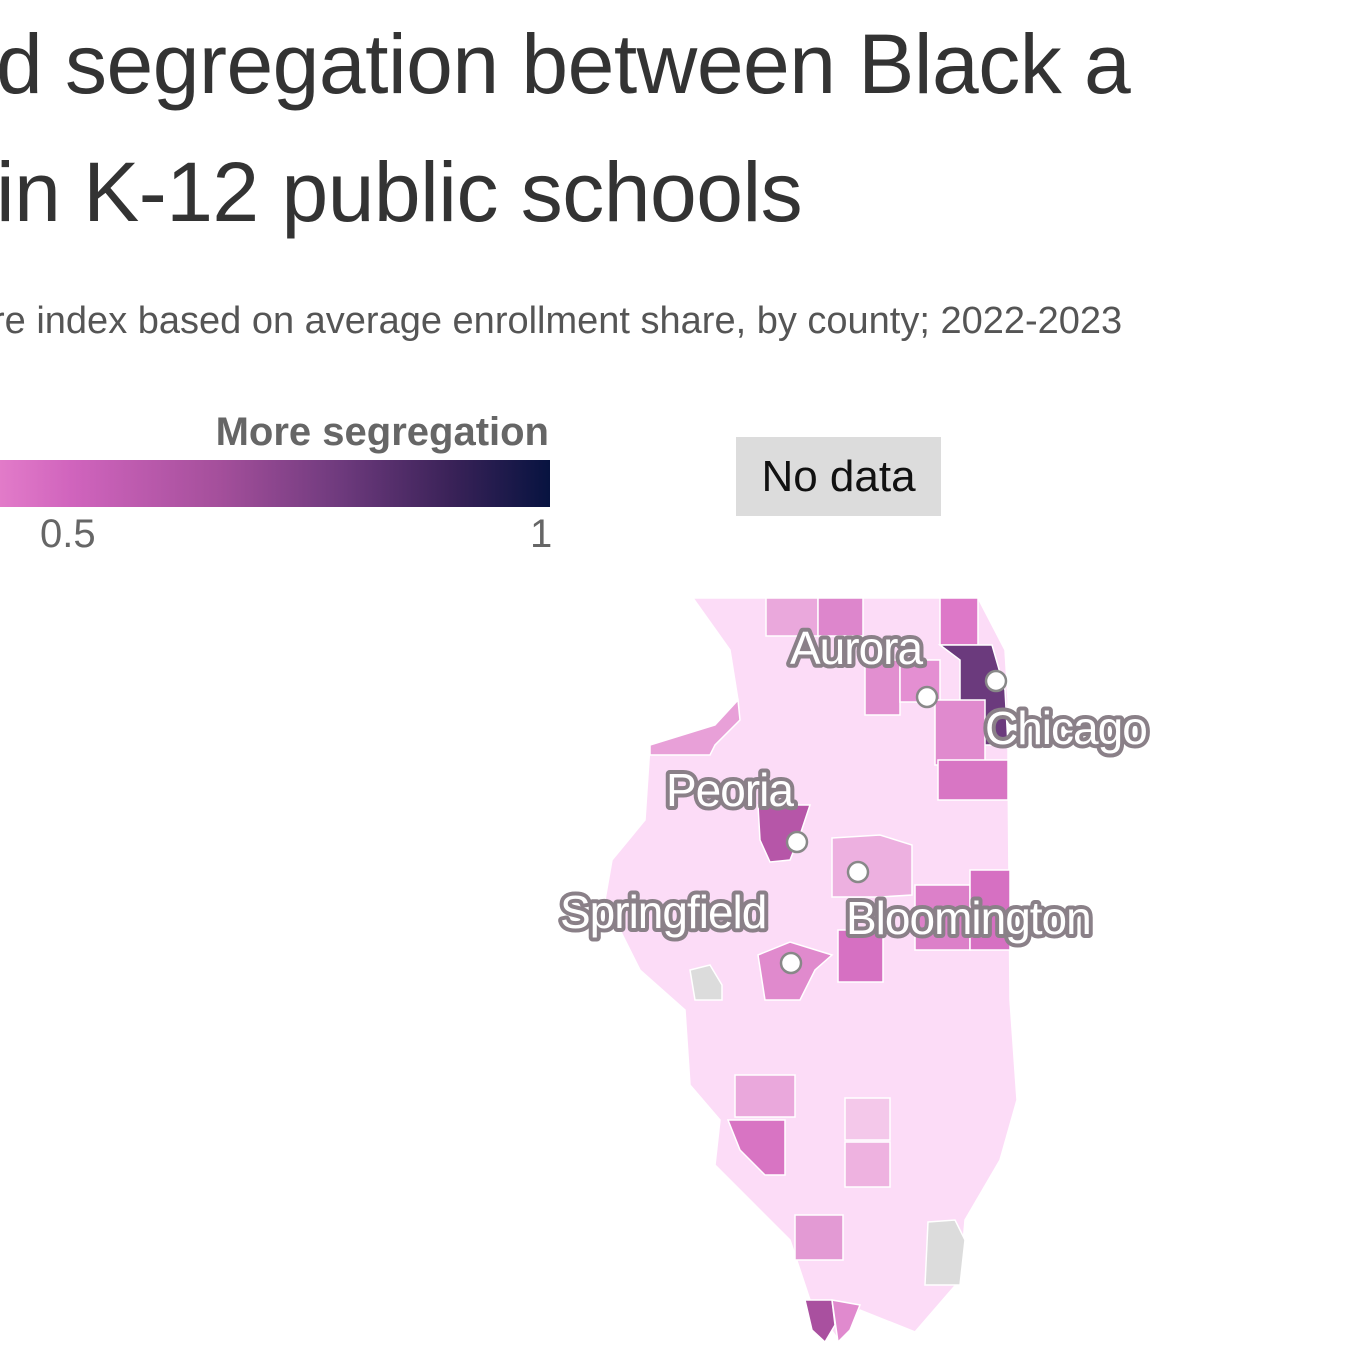  Describe the element at coordinates (893, 822) in the screenshot. I see `city-markers` at that location.